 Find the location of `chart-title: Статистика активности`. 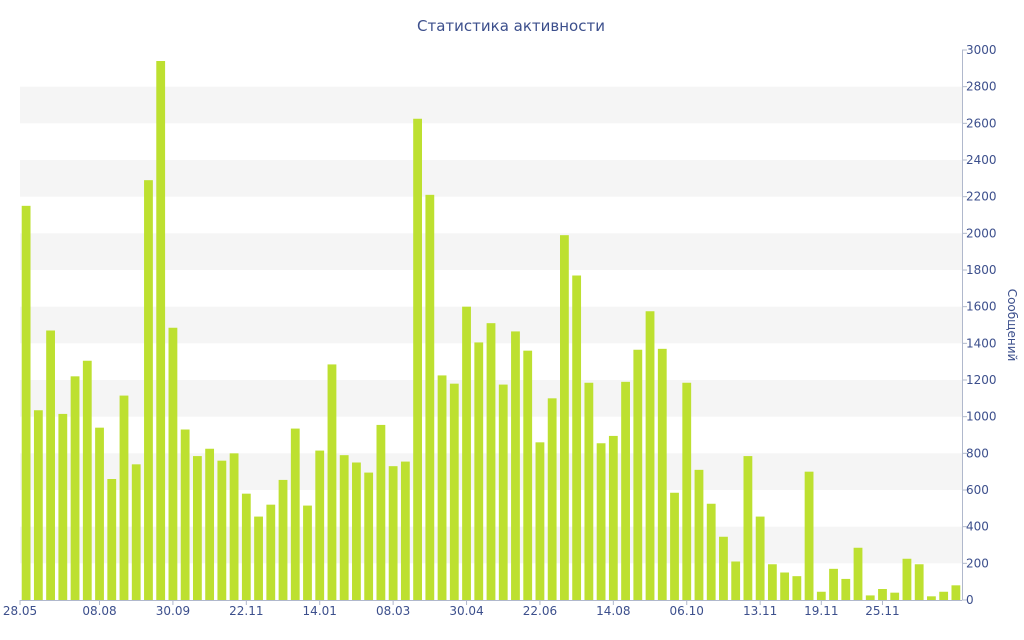

chart-title: Статистика активности is located at coordinates (511, 26).